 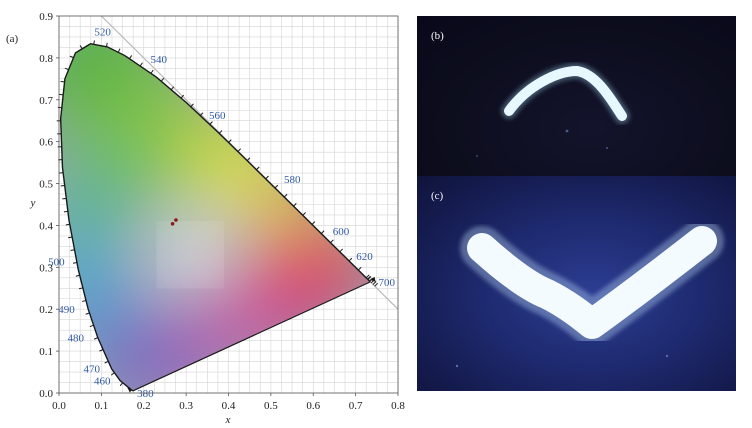 I want to click on white-point-glow, so click(x=190, y=254).